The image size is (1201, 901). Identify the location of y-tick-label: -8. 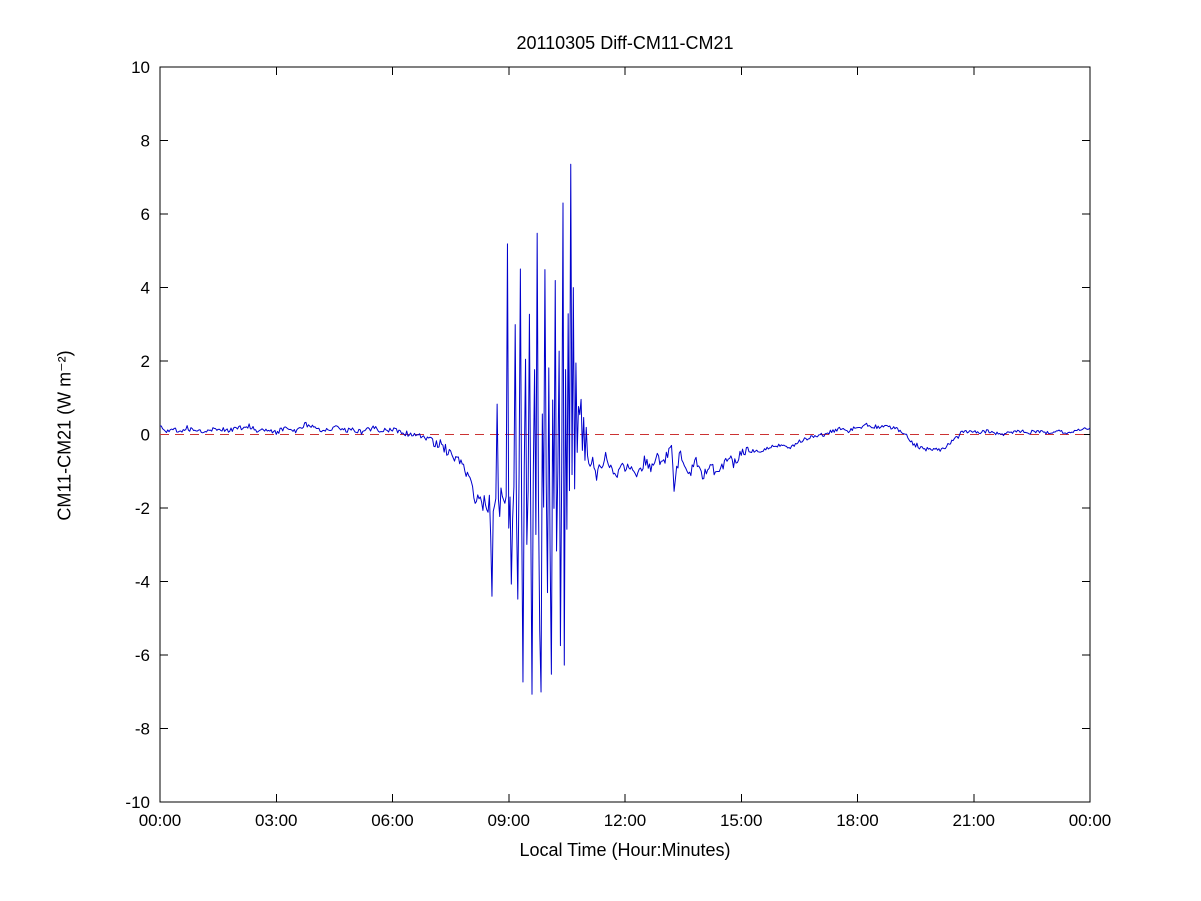
(142, 729).